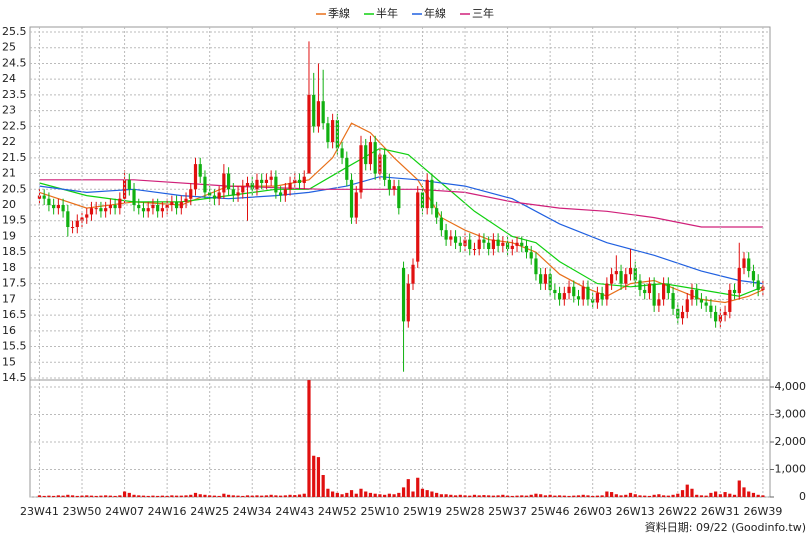  I want to click on source-note: 資料日期: 09/22 (Goodinfo.tw), so click(725, 527).